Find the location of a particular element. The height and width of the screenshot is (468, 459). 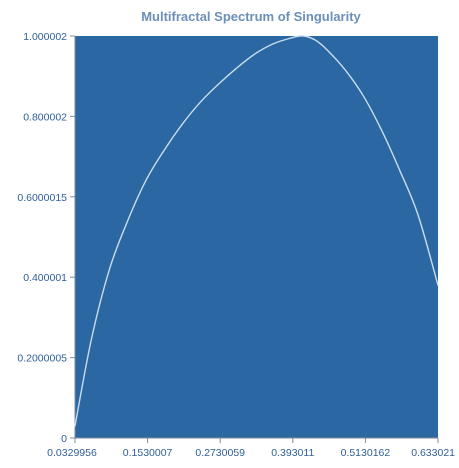

x-tick-label: 0.633021 is located at coordinates (433, 453).